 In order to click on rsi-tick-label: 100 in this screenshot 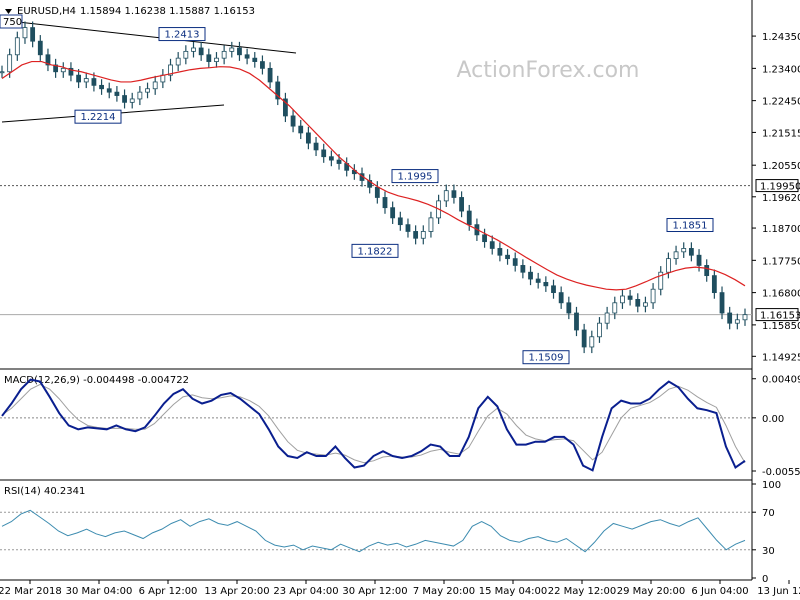, I will do `click(771, 485)`.